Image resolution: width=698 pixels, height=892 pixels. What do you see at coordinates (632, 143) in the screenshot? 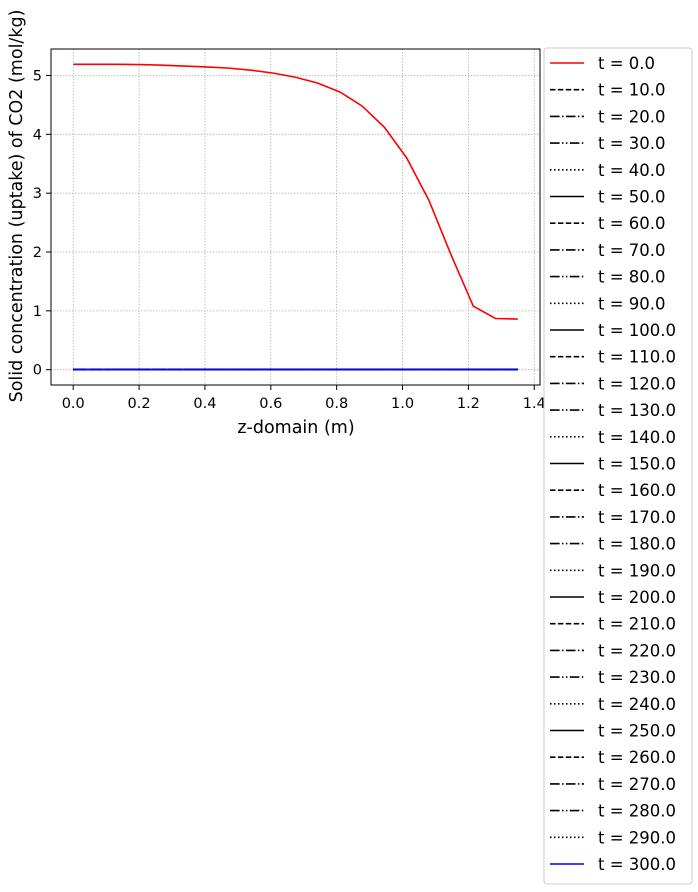
I see `legend-label: t = 30.0` at bounding box center [632, 143].